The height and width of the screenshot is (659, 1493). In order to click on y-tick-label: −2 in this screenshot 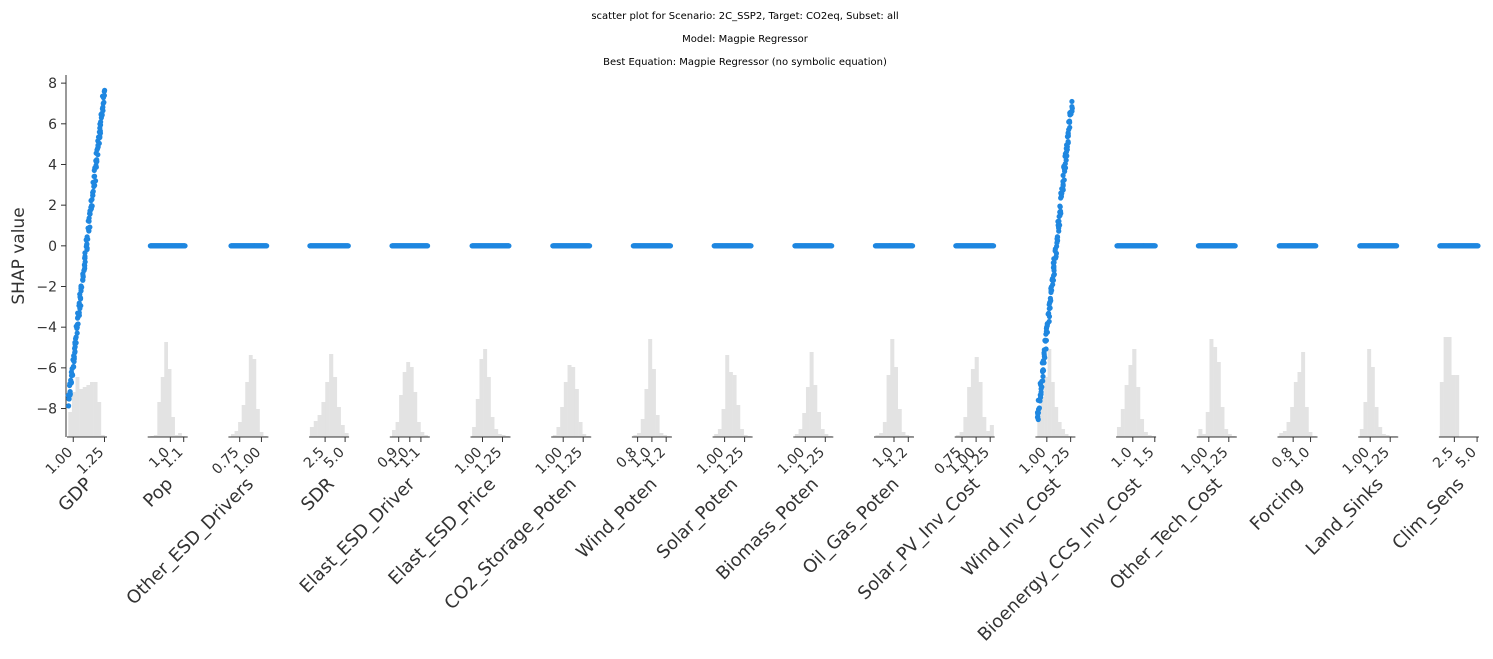, I will do `click(46, 288)`.